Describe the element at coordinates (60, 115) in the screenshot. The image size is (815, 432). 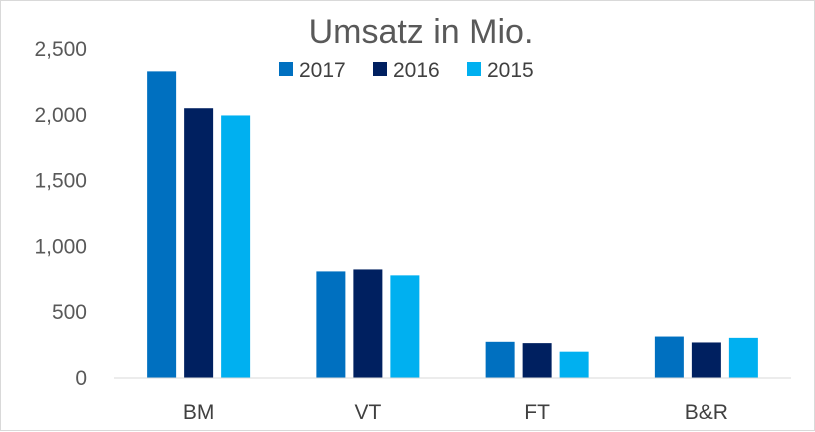
I see `y-tick-label: 2,000` at that location.